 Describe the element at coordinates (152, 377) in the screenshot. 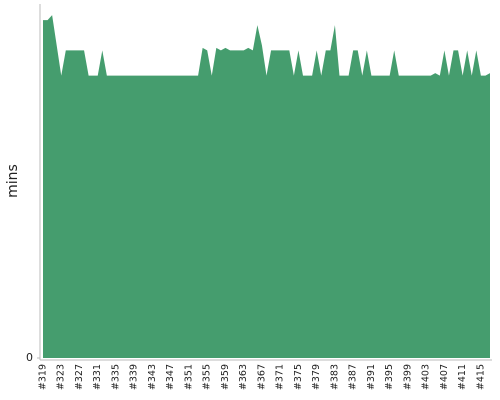

I see `x-tick-label: #343` at that location.